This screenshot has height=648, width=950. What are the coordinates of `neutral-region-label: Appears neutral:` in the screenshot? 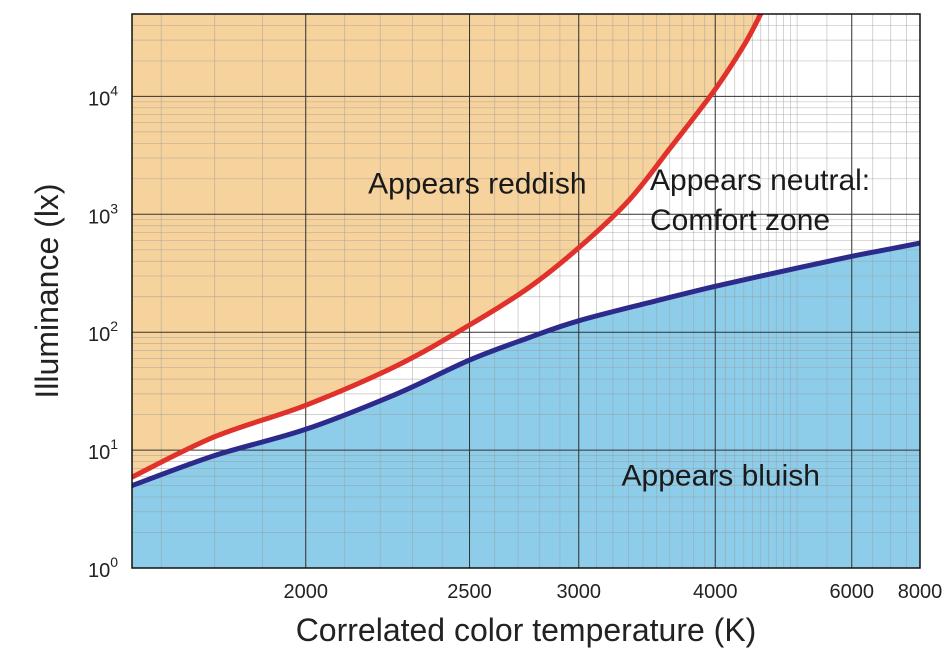 It's located at (760, 180).